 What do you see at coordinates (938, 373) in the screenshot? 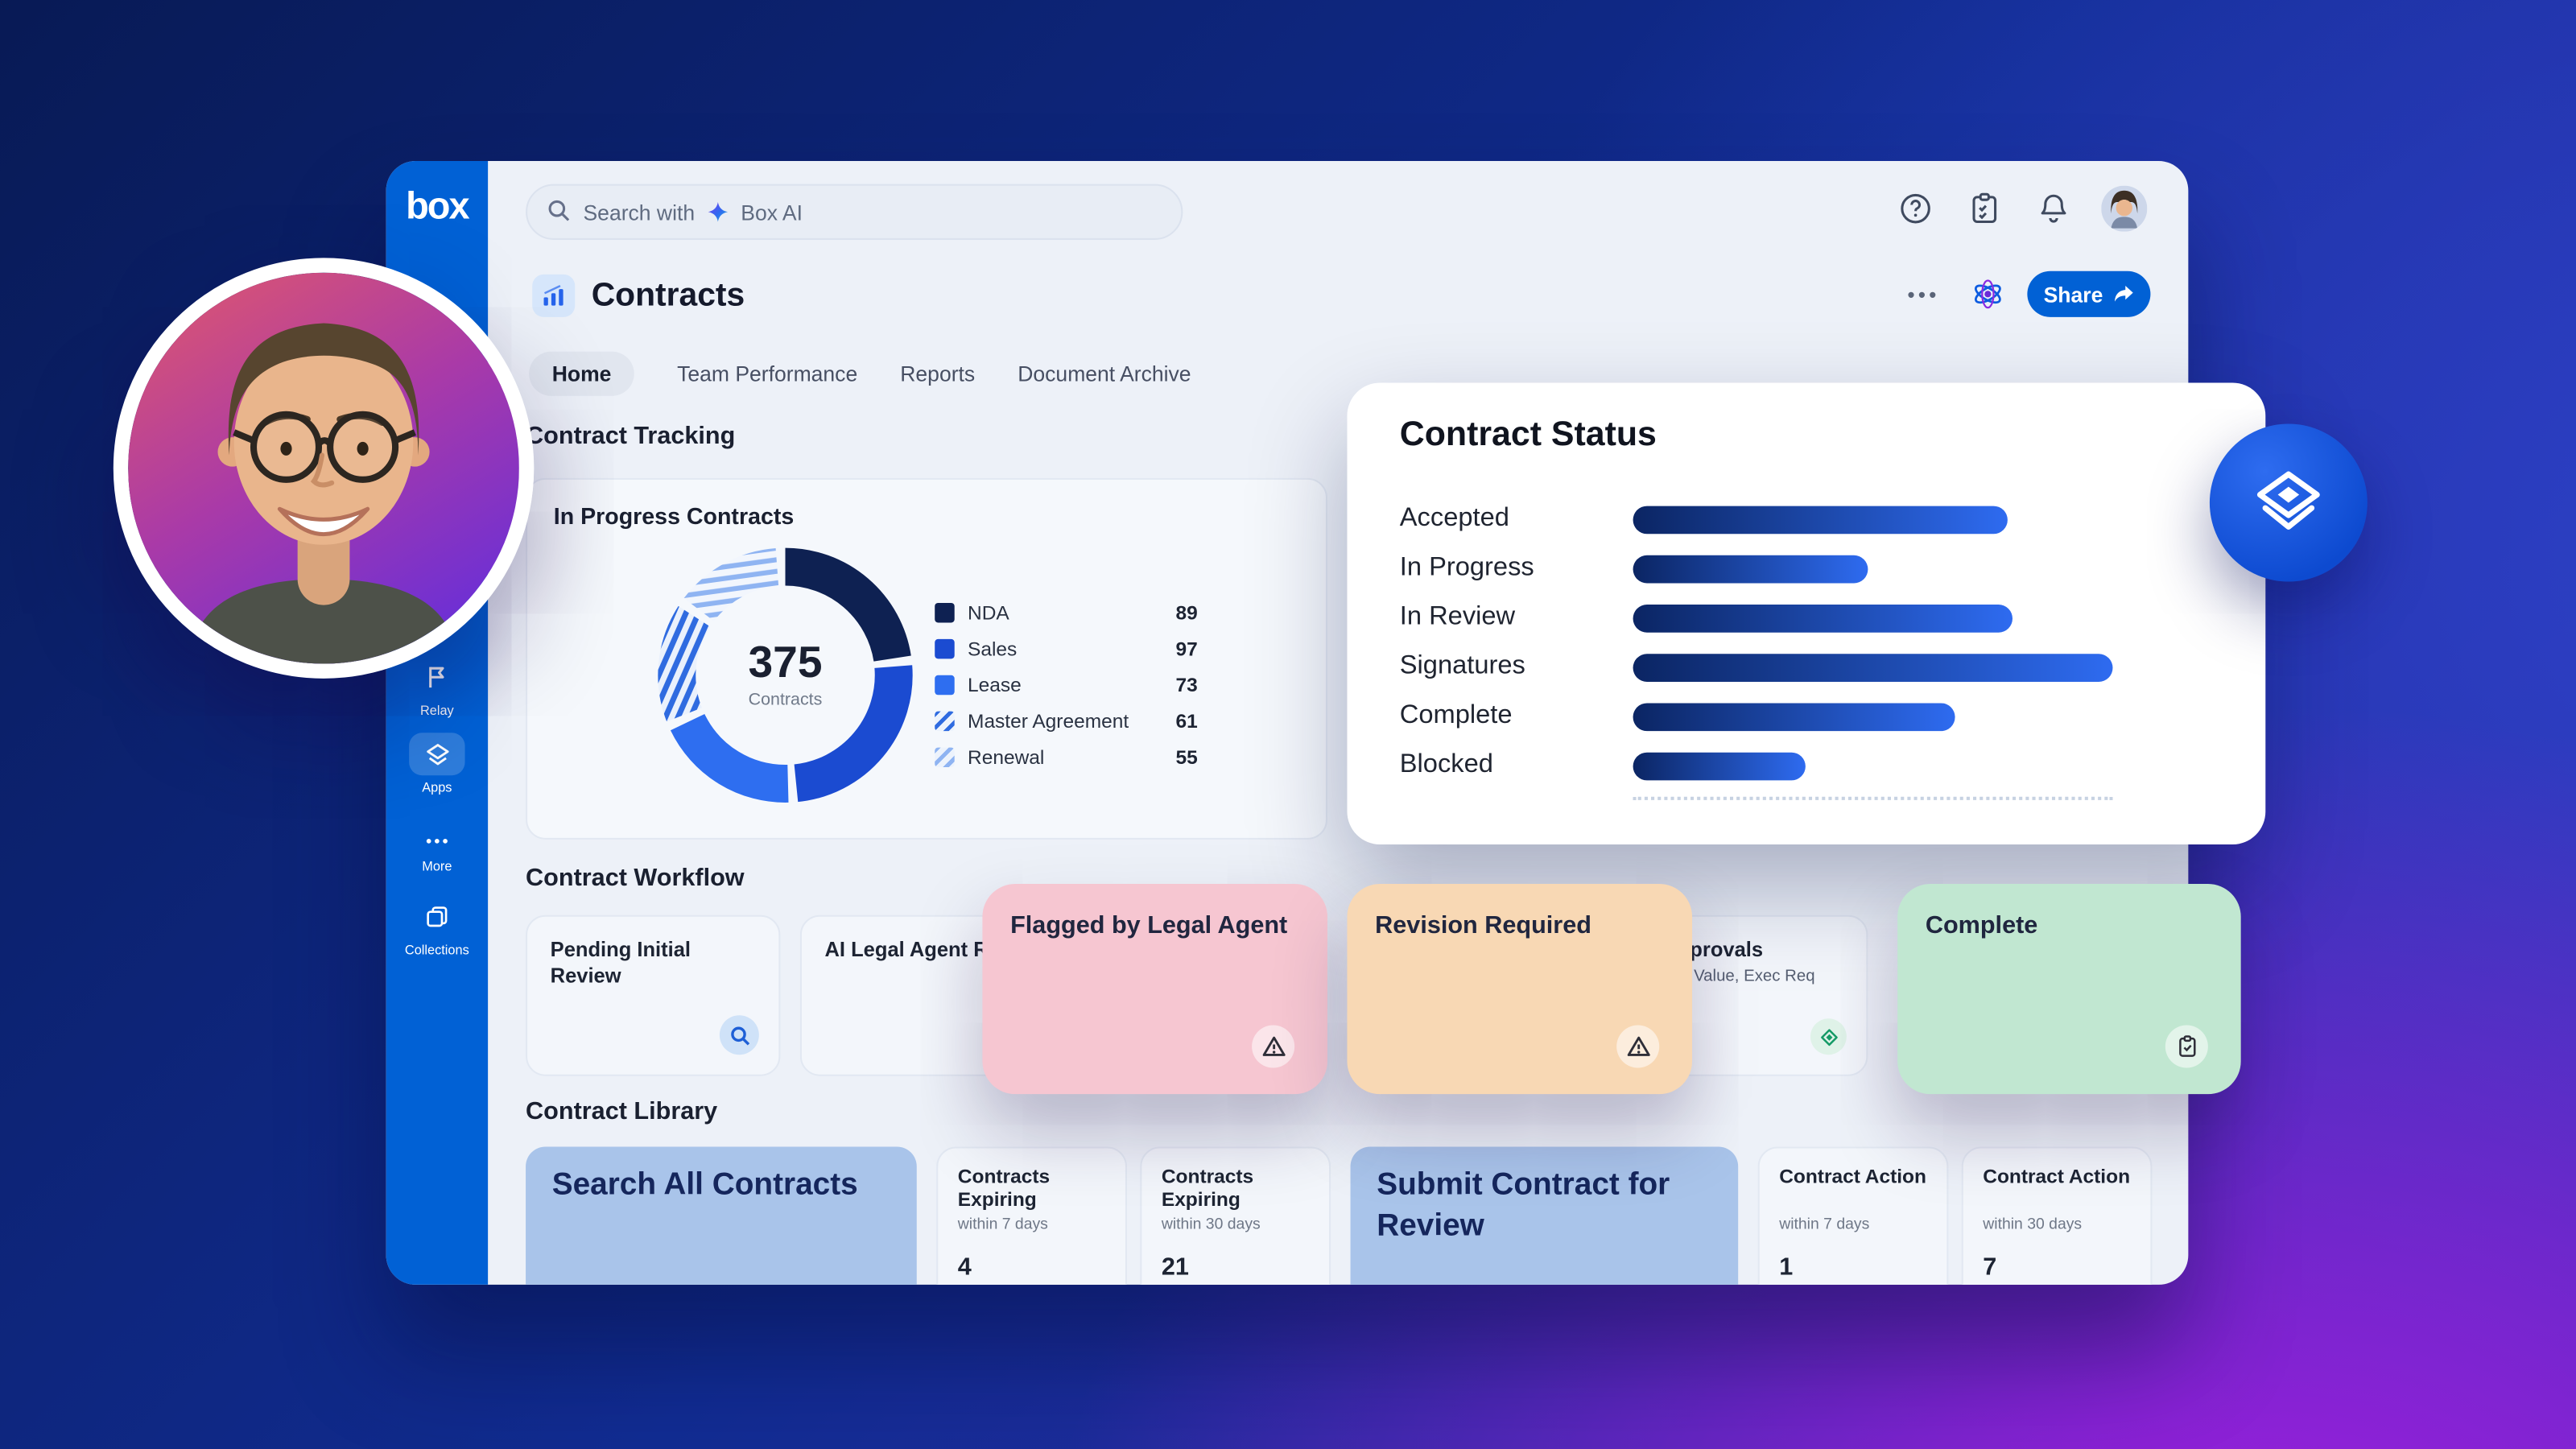
I see `tab-reports: Reports` at bounding box center [938, 373].